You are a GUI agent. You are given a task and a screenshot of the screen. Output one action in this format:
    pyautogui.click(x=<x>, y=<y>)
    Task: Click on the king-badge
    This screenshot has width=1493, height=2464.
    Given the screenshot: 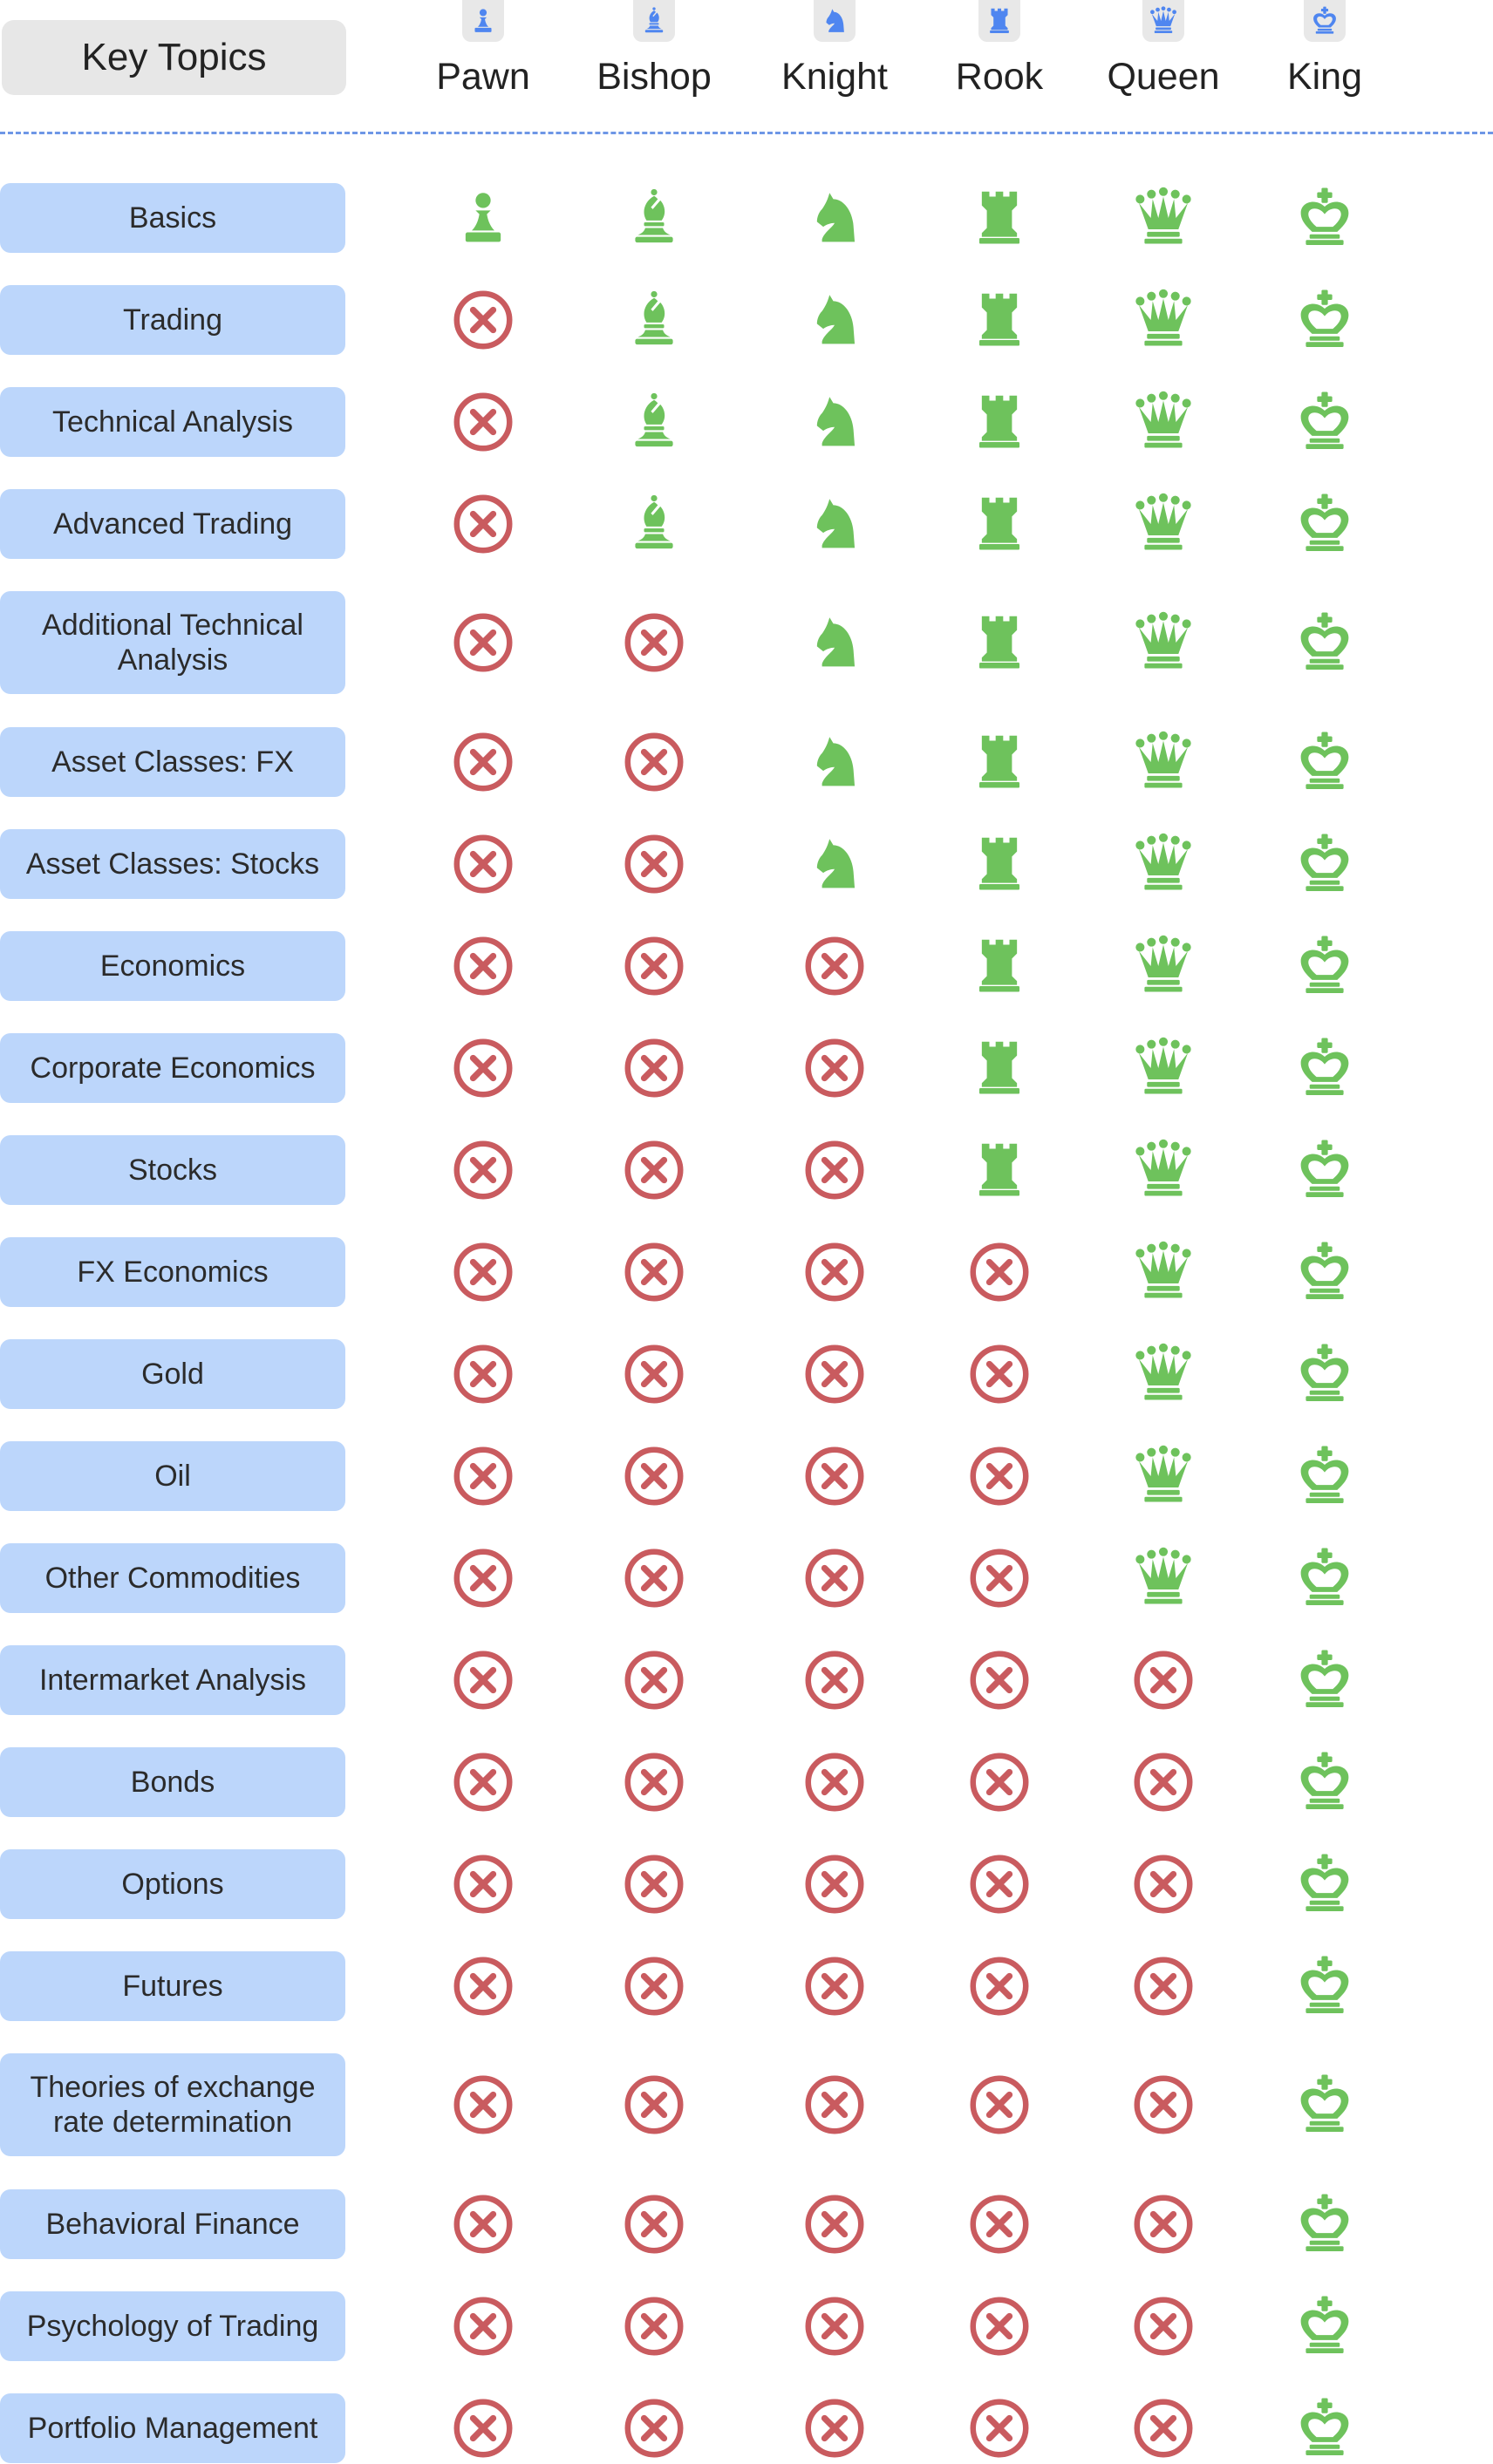 What is the action you would take?
    pyautogui.click(x=1325, y=21)
    